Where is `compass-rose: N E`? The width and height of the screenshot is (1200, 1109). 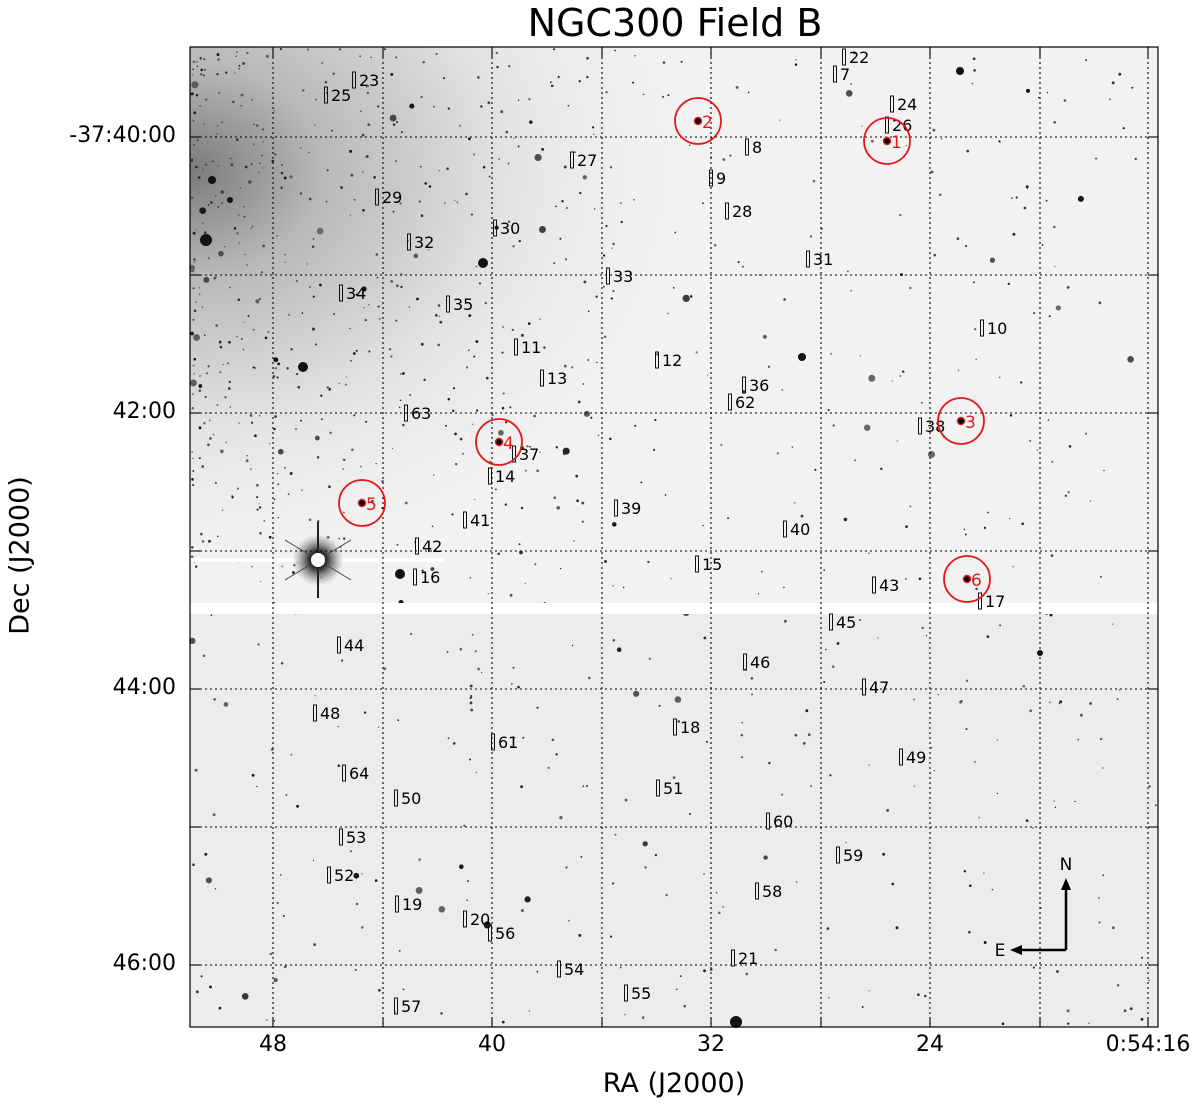
compass-rose: N E is located at coordinates (1034, 908).